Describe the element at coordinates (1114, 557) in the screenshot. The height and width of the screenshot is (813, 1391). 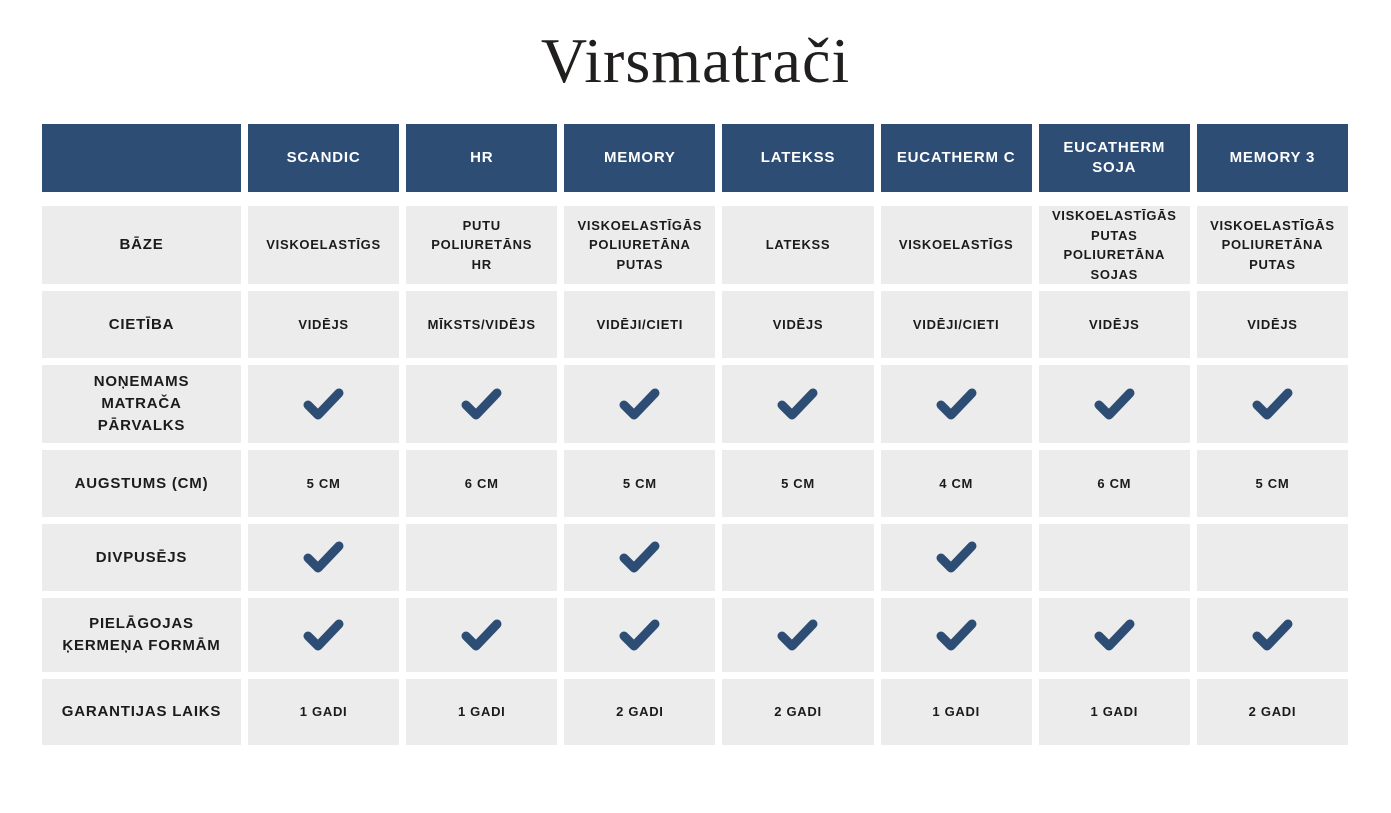
I see `table-cell-divpus-js-eucatherm-soja` at that location.